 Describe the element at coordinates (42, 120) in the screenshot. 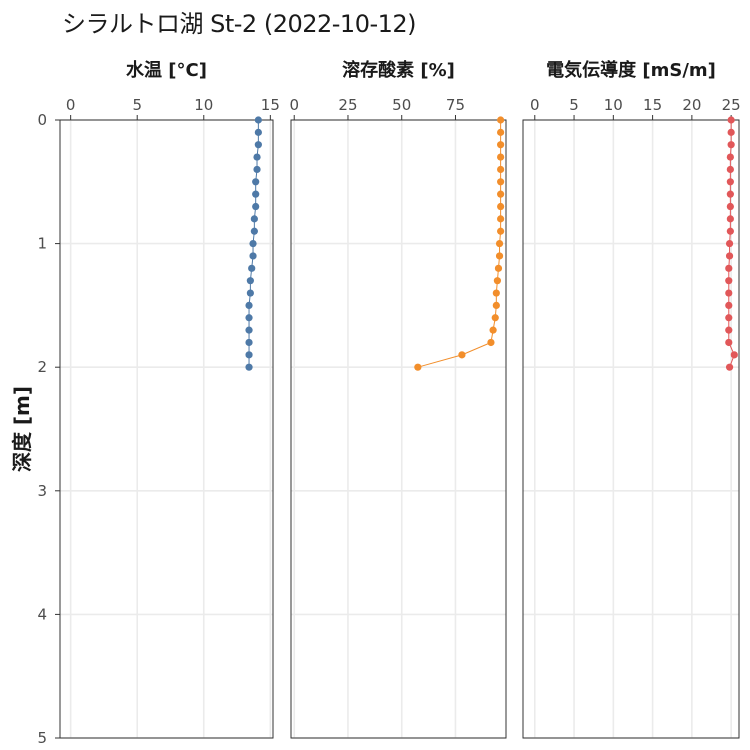

I see `y-tick-label: 0` at that location.